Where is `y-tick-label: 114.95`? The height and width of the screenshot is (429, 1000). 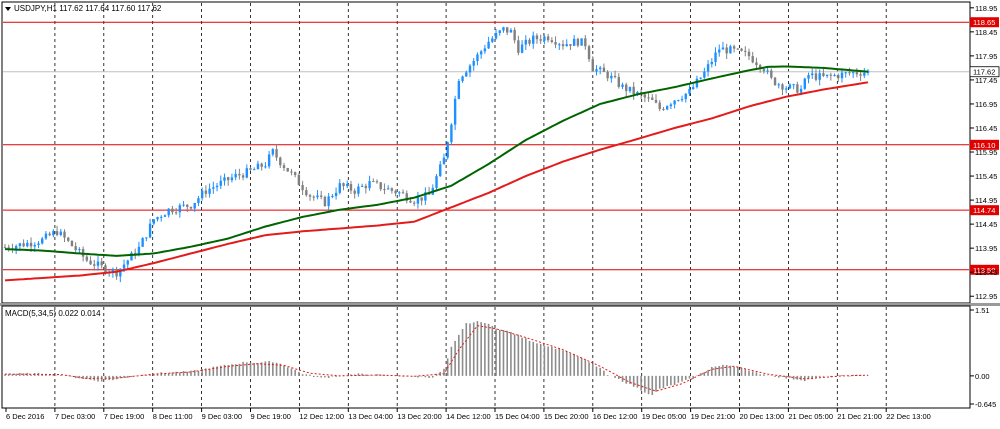
y-tick-label: 114.95 is located at coordinates (986, 200).